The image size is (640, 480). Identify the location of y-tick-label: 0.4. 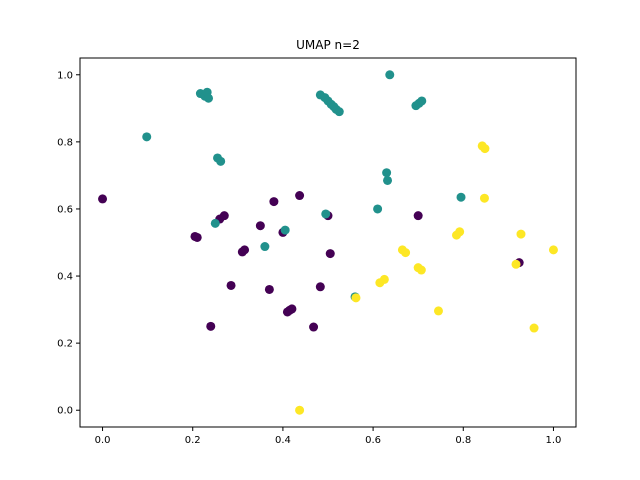
(65, 277).